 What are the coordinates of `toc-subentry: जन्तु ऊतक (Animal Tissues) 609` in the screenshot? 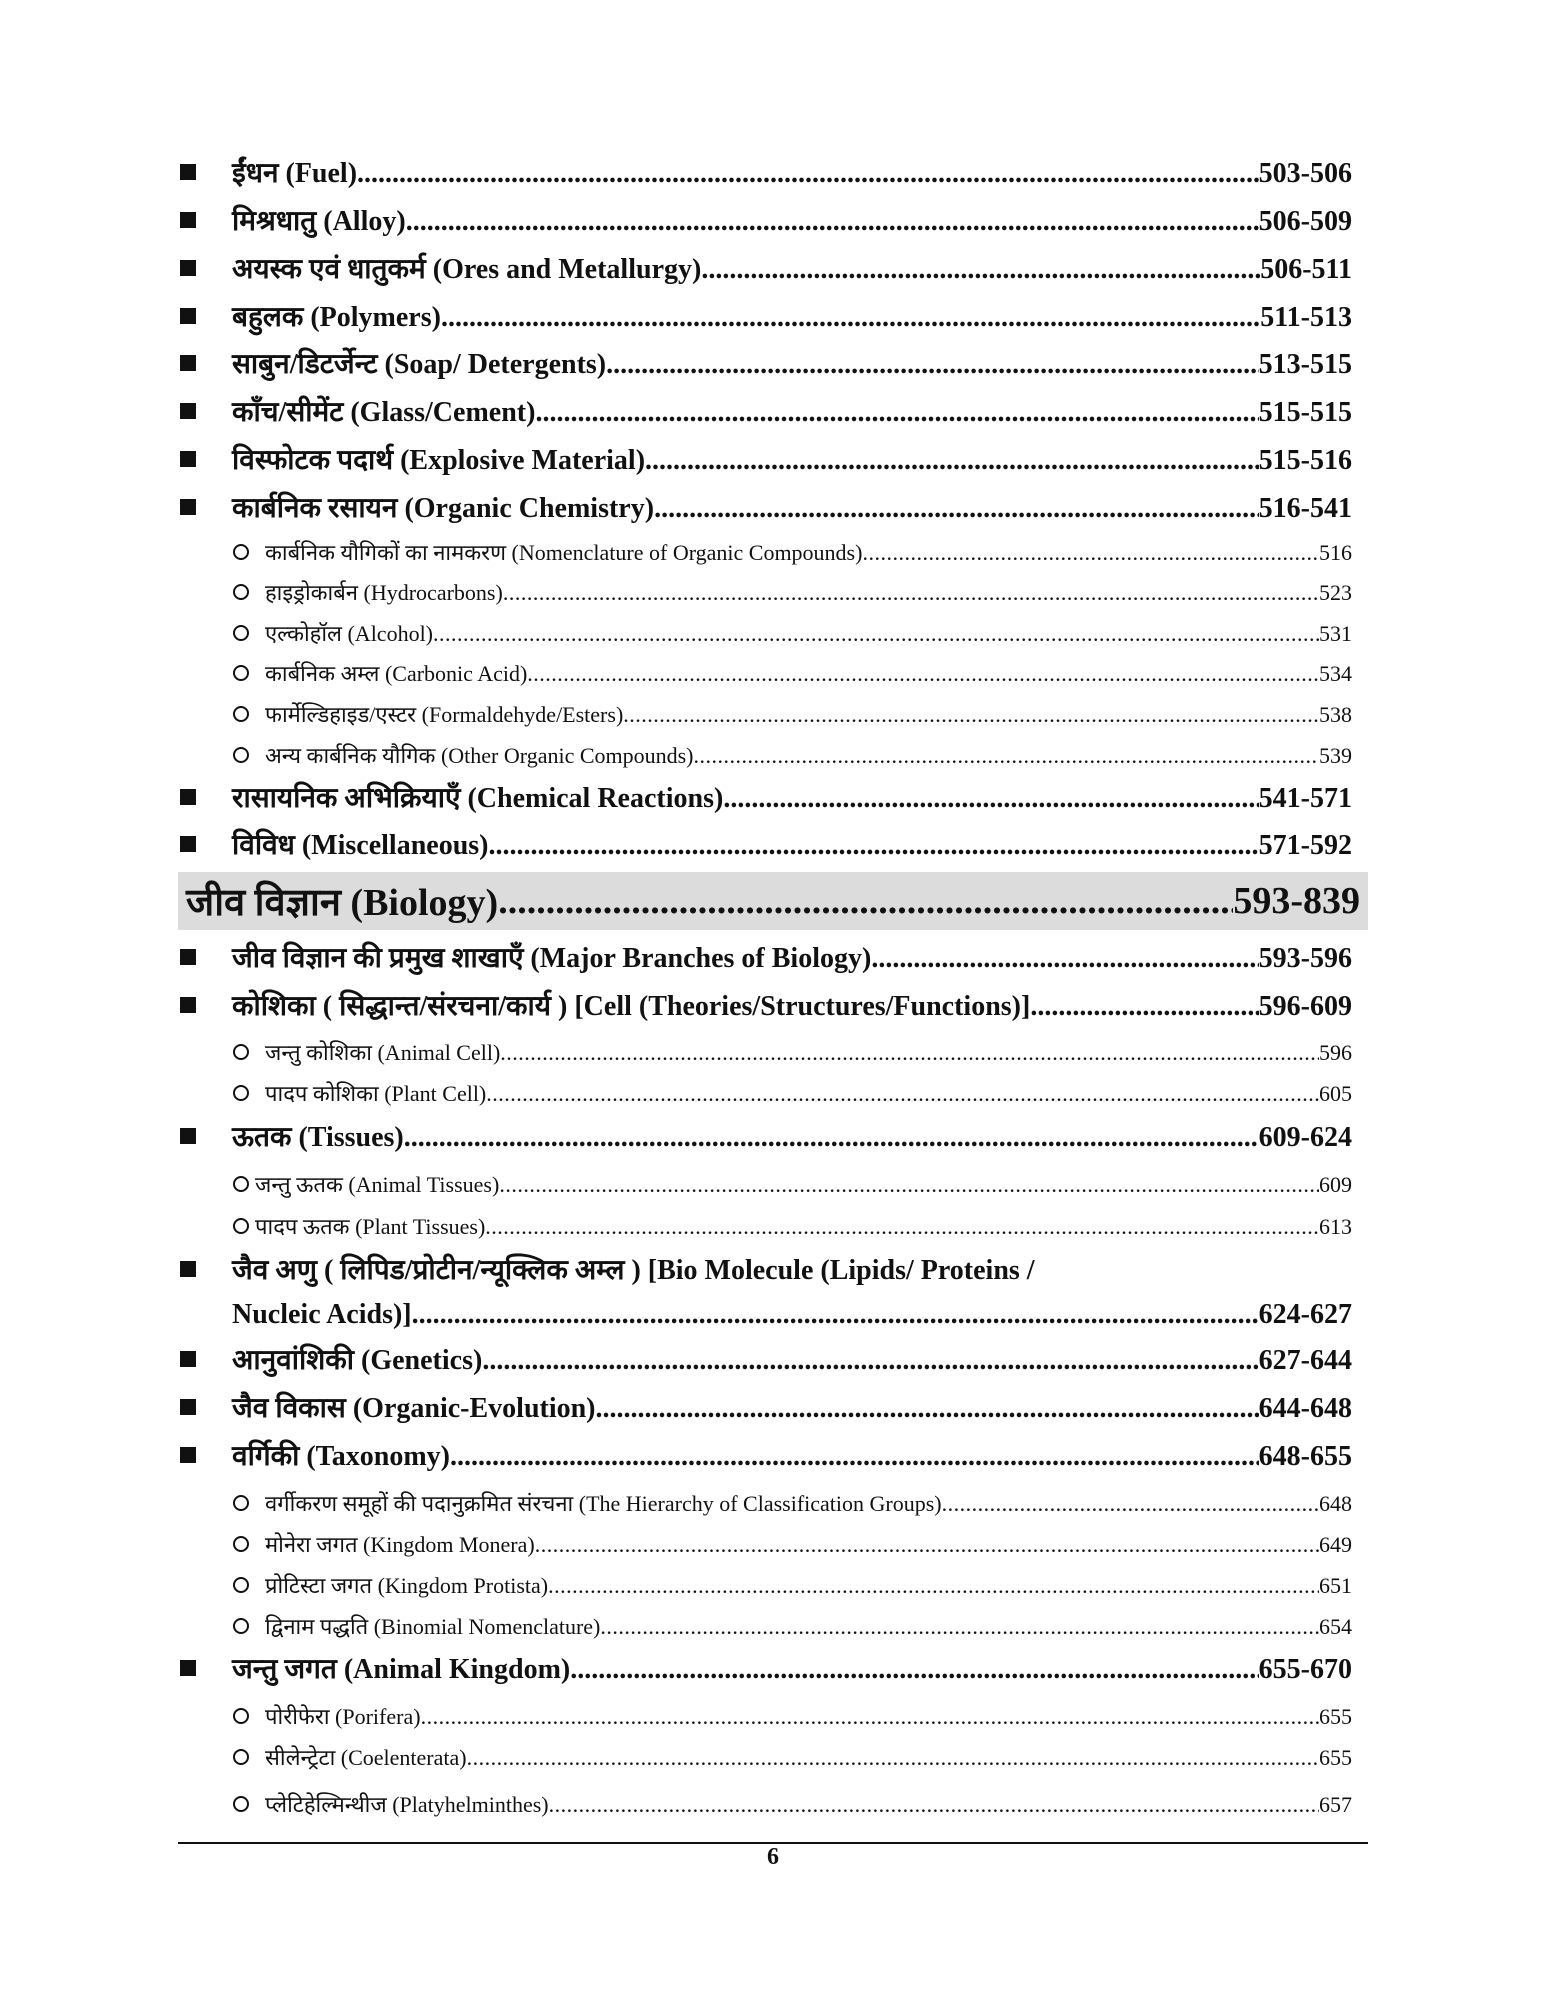 It's located at (792, 1184).